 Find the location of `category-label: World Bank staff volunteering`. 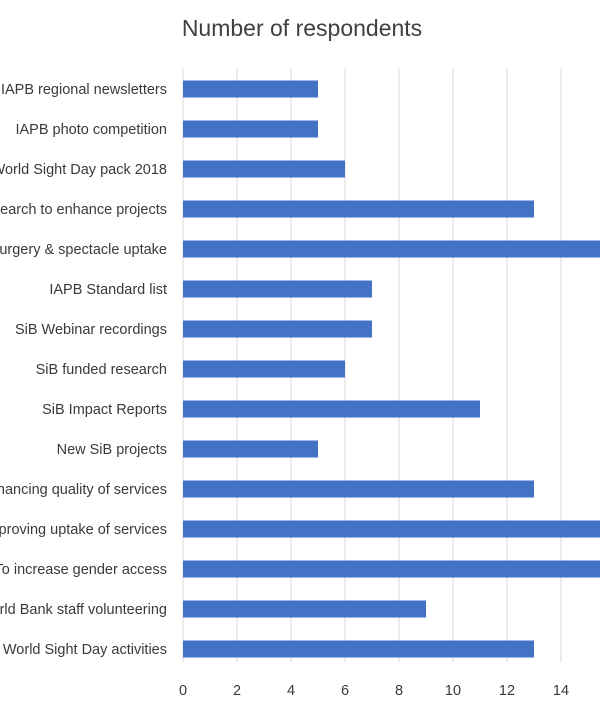

category-label: World Bank staff volunteering is located at coordinates (83, 610).